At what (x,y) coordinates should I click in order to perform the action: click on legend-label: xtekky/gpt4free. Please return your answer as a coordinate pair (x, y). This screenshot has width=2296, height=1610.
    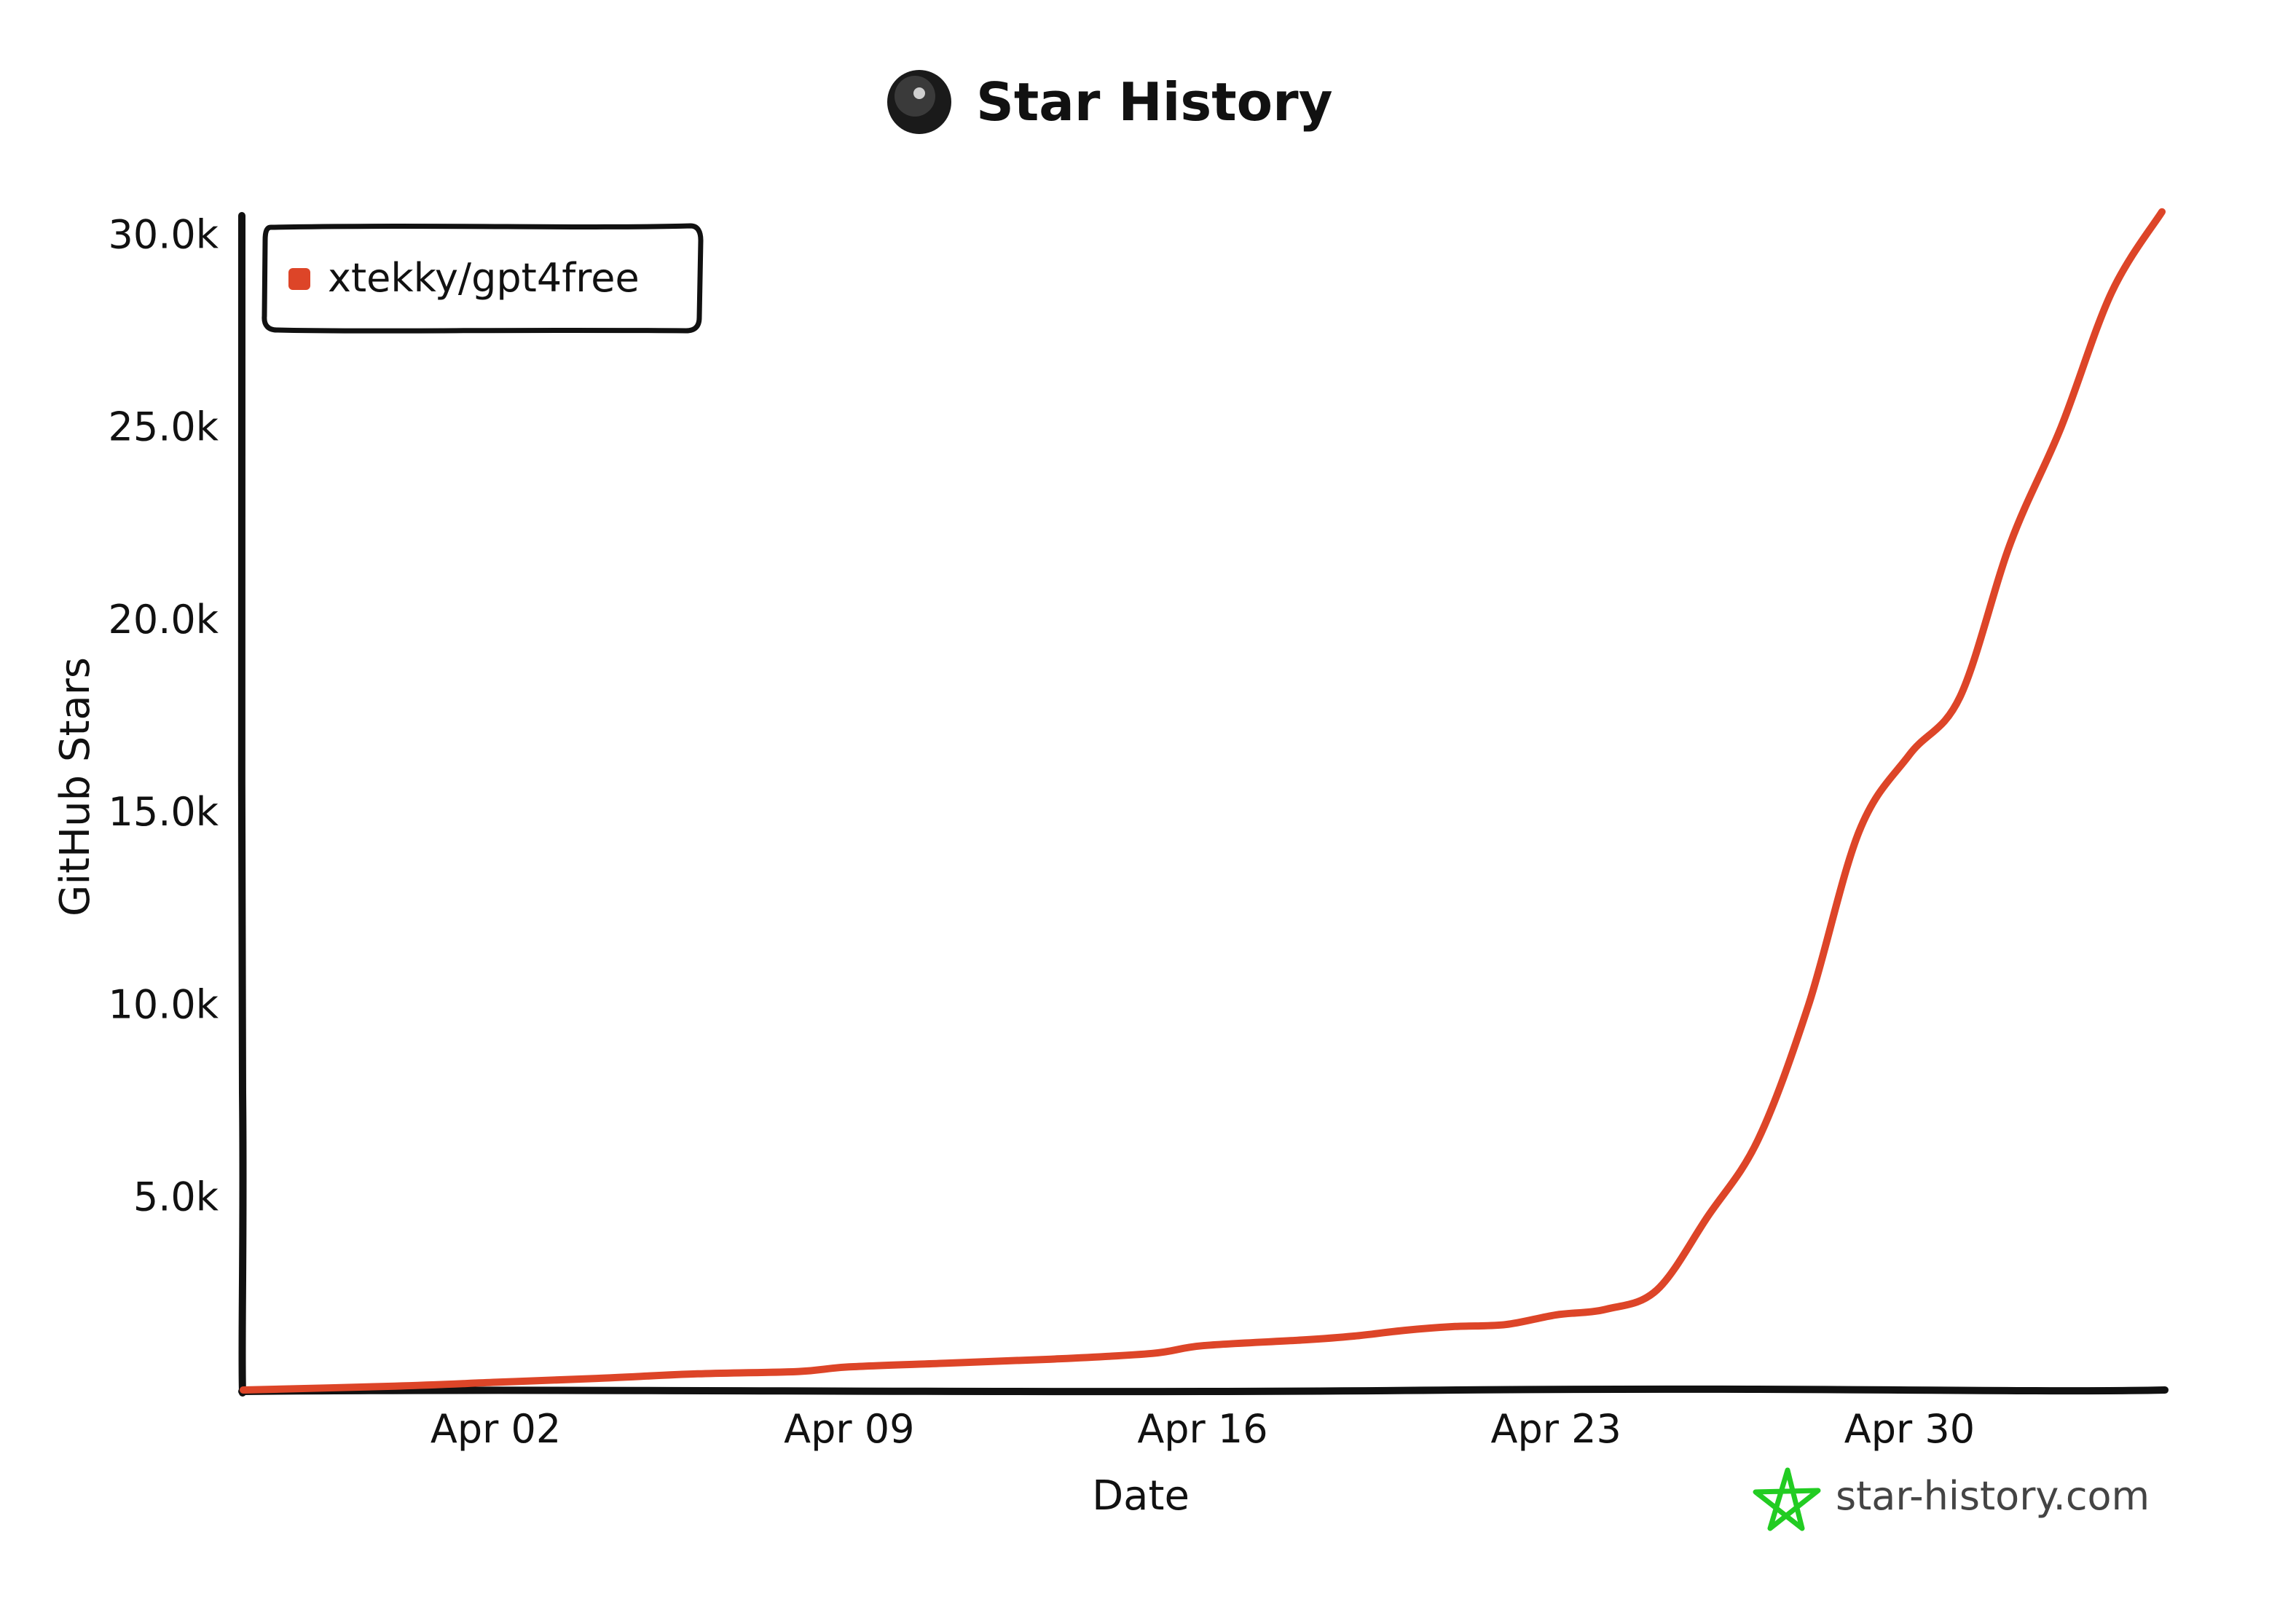
    Looking at the image, I should click on (484, 278).